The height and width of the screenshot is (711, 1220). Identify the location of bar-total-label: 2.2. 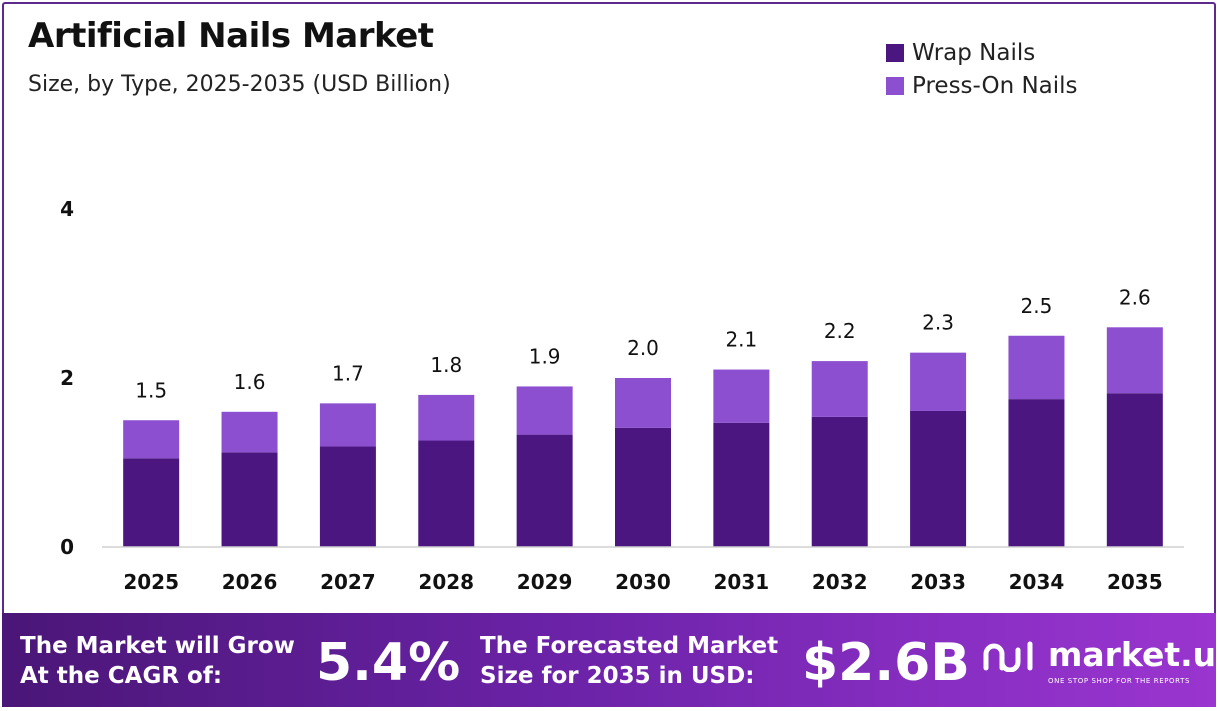
(840, 331).